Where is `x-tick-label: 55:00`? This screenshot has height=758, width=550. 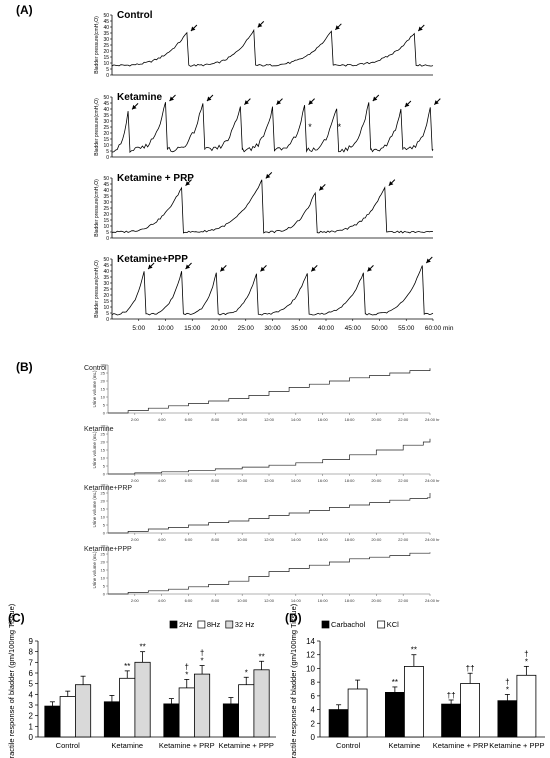
x-tick-label: 55:00 is located at coordinates (406, 328).